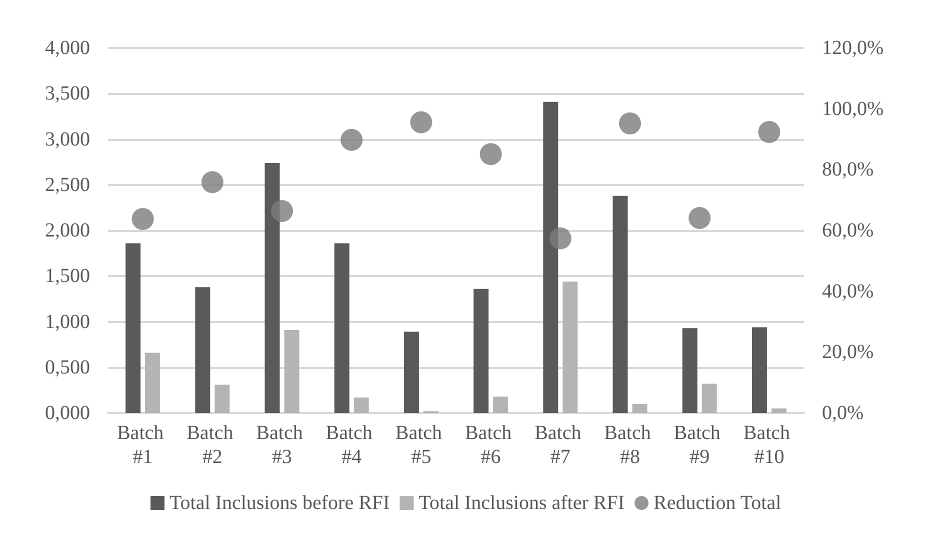 The width and height of the screenshot is (932, 551). I want to click on y2-tick-label: 100,0%, so click(853, 109).